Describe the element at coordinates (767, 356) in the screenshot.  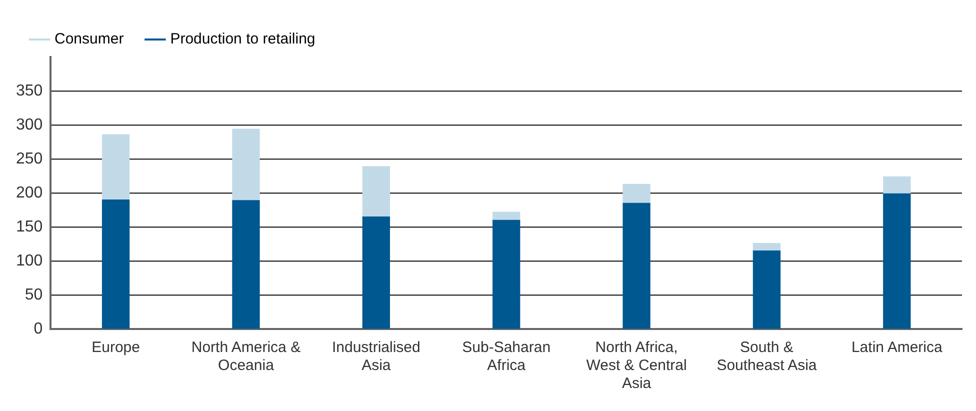
I see `x-tick-label: South & Southeast Asia` at that location.